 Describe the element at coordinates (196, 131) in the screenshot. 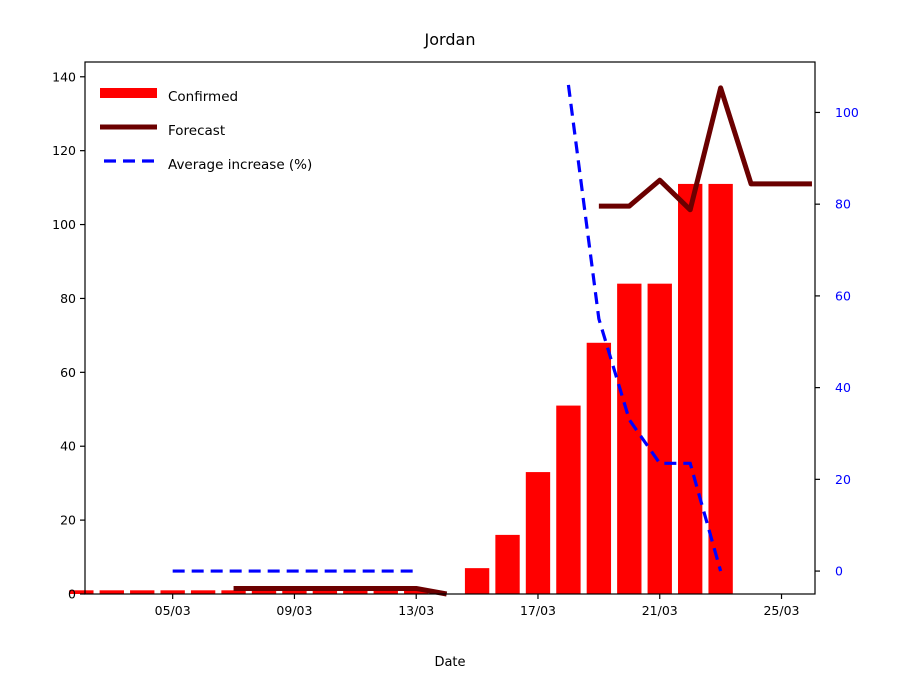

I see `legend-label: Forecast` at that location.